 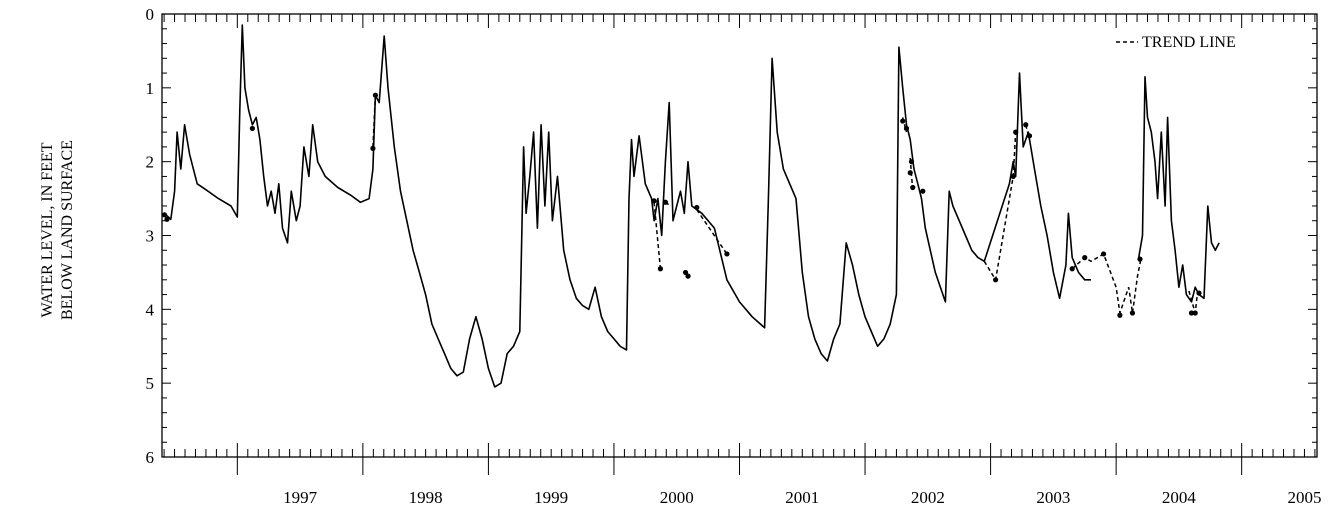 What do you see at coordinates (150, 309) in the screenshot?
I see `y-tick-label: 4` at bounding box center [150, 309].